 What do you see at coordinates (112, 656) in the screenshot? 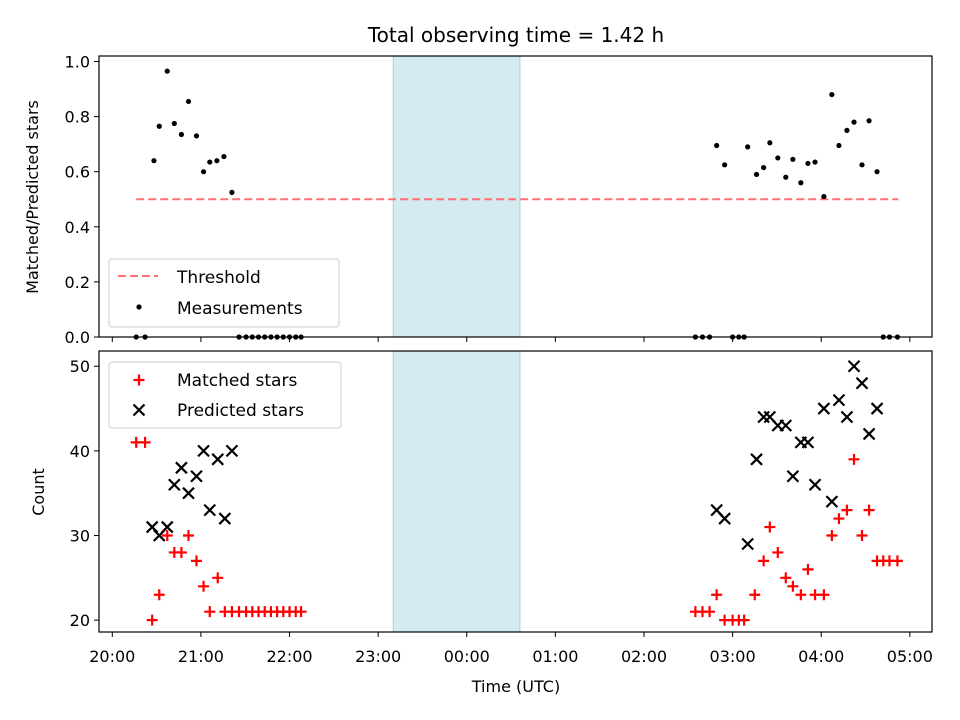
I see `x-tick-label: 20:00` at bounding box center [112, 656].